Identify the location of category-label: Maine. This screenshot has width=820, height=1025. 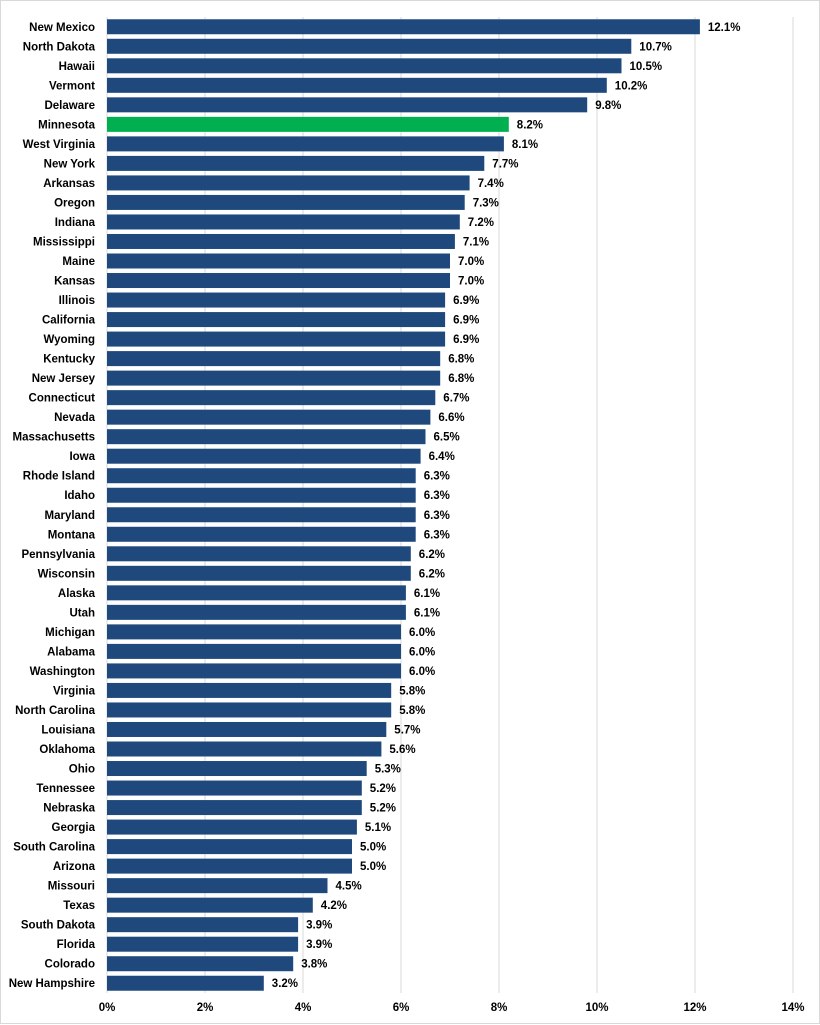
(78, 262).